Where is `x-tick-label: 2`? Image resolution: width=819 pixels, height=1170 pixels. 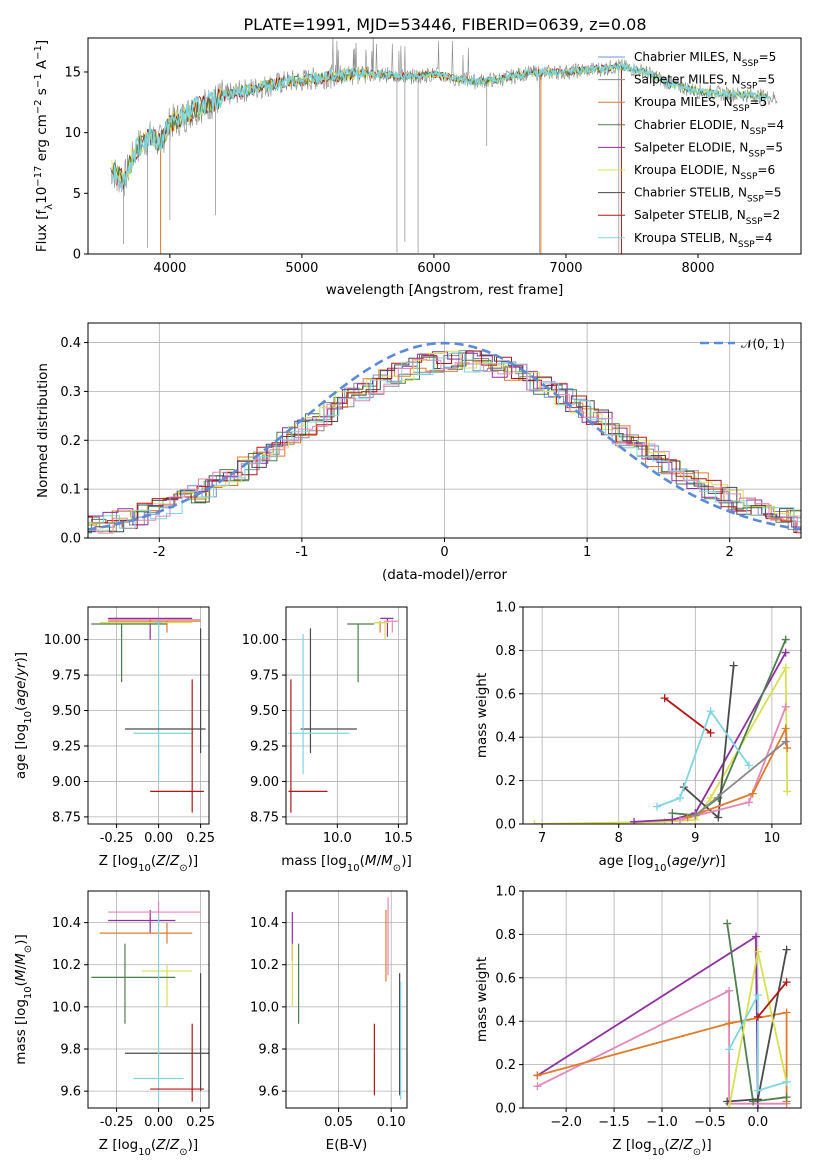
x-tick-label: 2 is located at coordinates (730, 552).